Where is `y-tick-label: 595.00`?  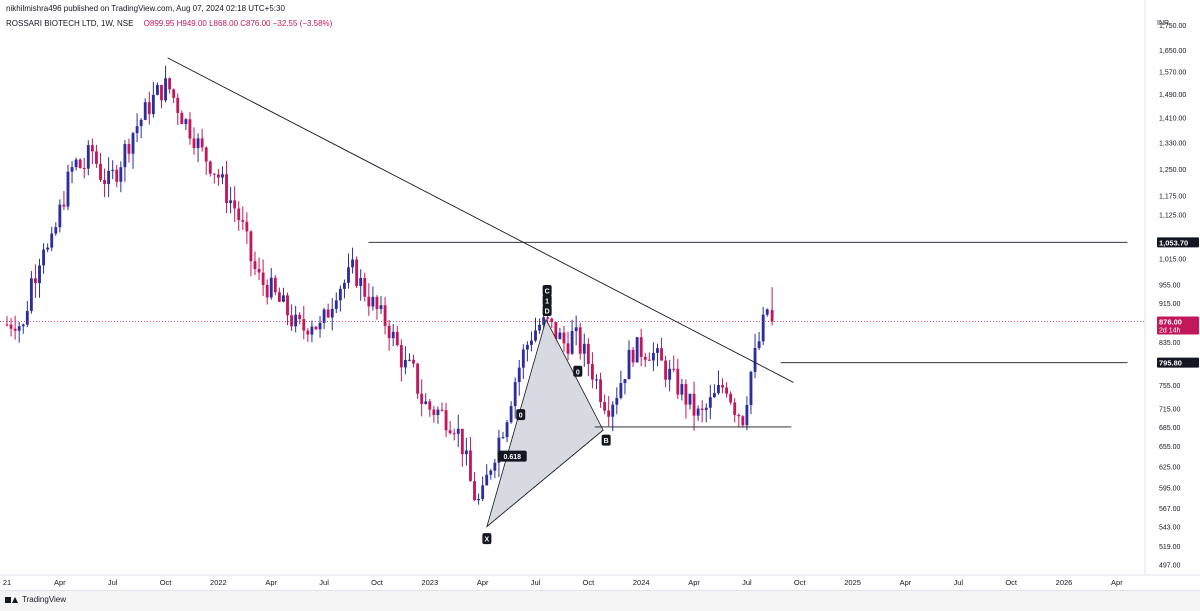
y-tick-label: 595.00 is located at coordinates (1170, 488).